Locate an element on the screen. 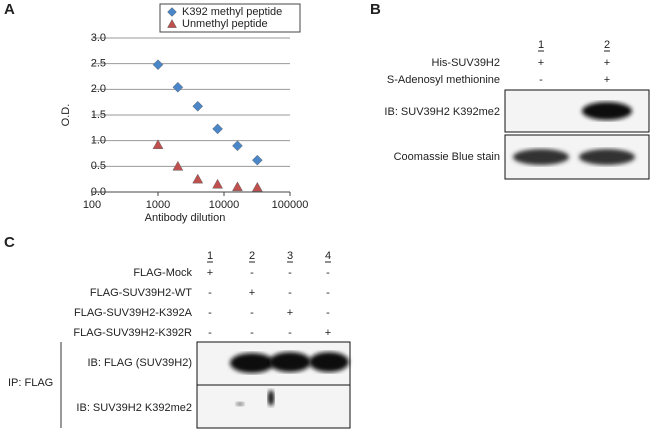  x-tick-label: 10000 is located at coordinates (224, 205).